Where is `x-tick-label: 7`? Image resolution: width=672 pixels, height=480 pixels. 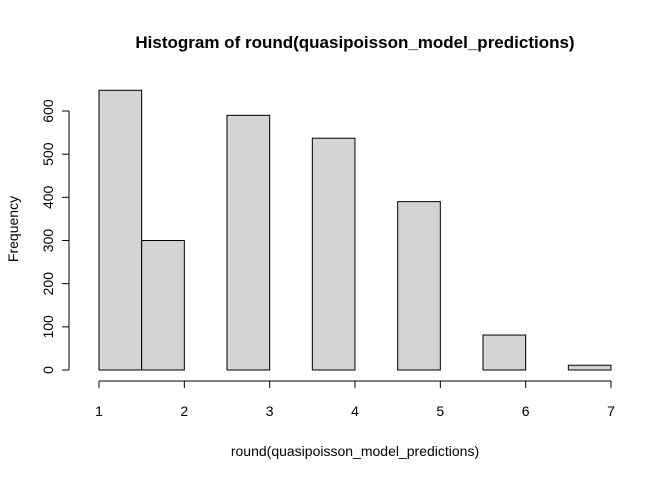 x-tick-label: 7 is located at coordinates (611, 411).